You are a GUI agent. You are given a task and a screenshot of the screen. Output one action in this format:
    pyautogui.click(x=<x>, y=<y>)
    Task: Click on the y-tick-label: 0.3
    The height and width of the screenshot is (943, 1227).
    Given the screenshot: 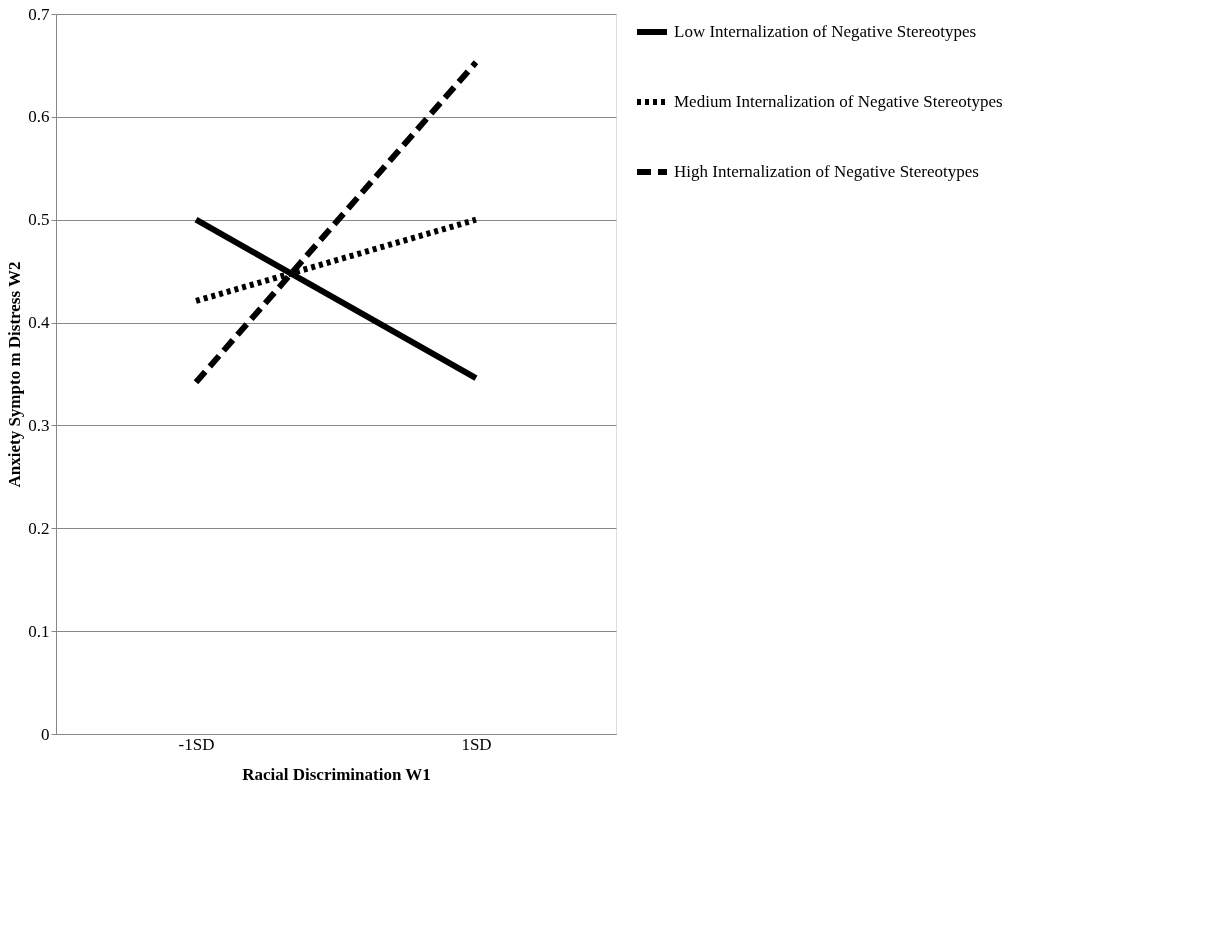 What is the action you would take?
    pyautogui.click(x=39, y=425)
    